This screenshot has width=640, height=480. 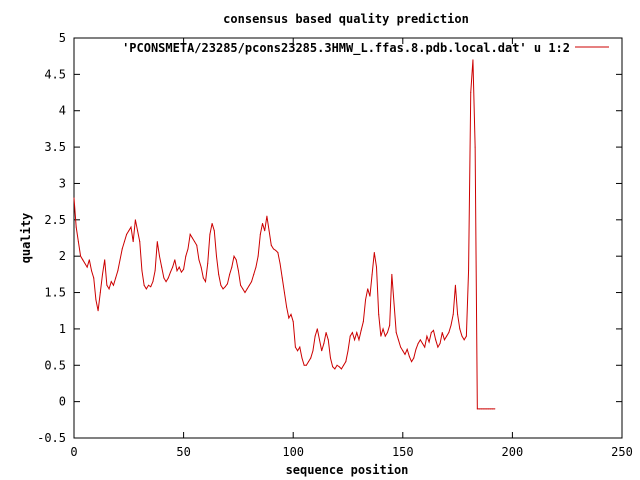 I want to click on chart-title: consensus based quality prediction, so click(x=346, y=19).